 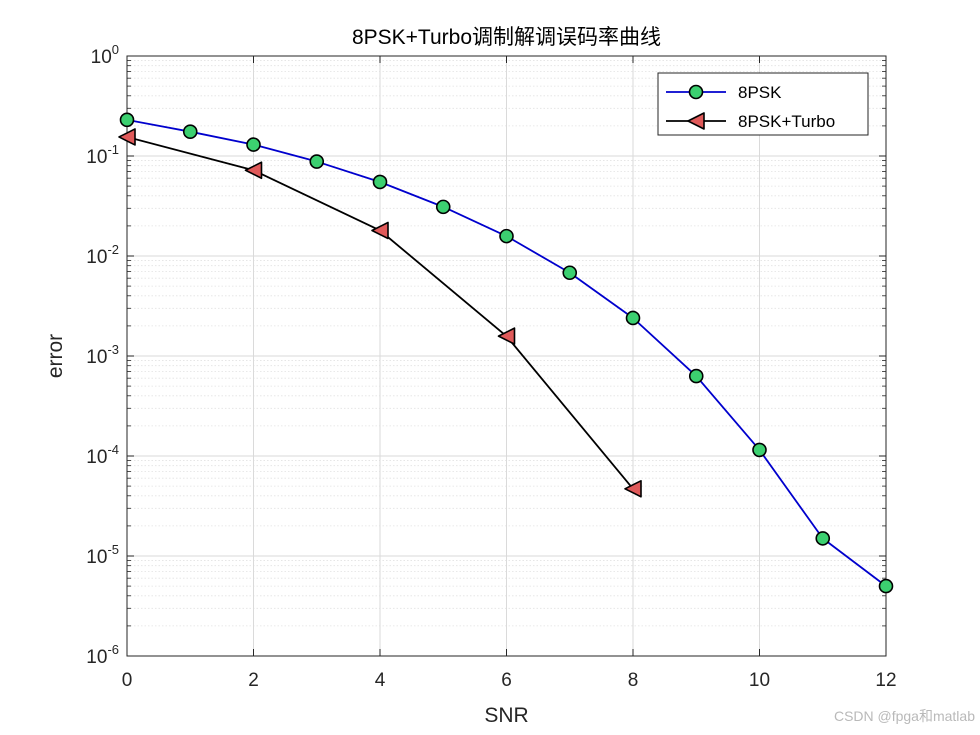 What do you see at coordinates (102, 555) in the screenshot?
I see `y-tick-label: 10⁻⁵` at bounding box center [102, 555].